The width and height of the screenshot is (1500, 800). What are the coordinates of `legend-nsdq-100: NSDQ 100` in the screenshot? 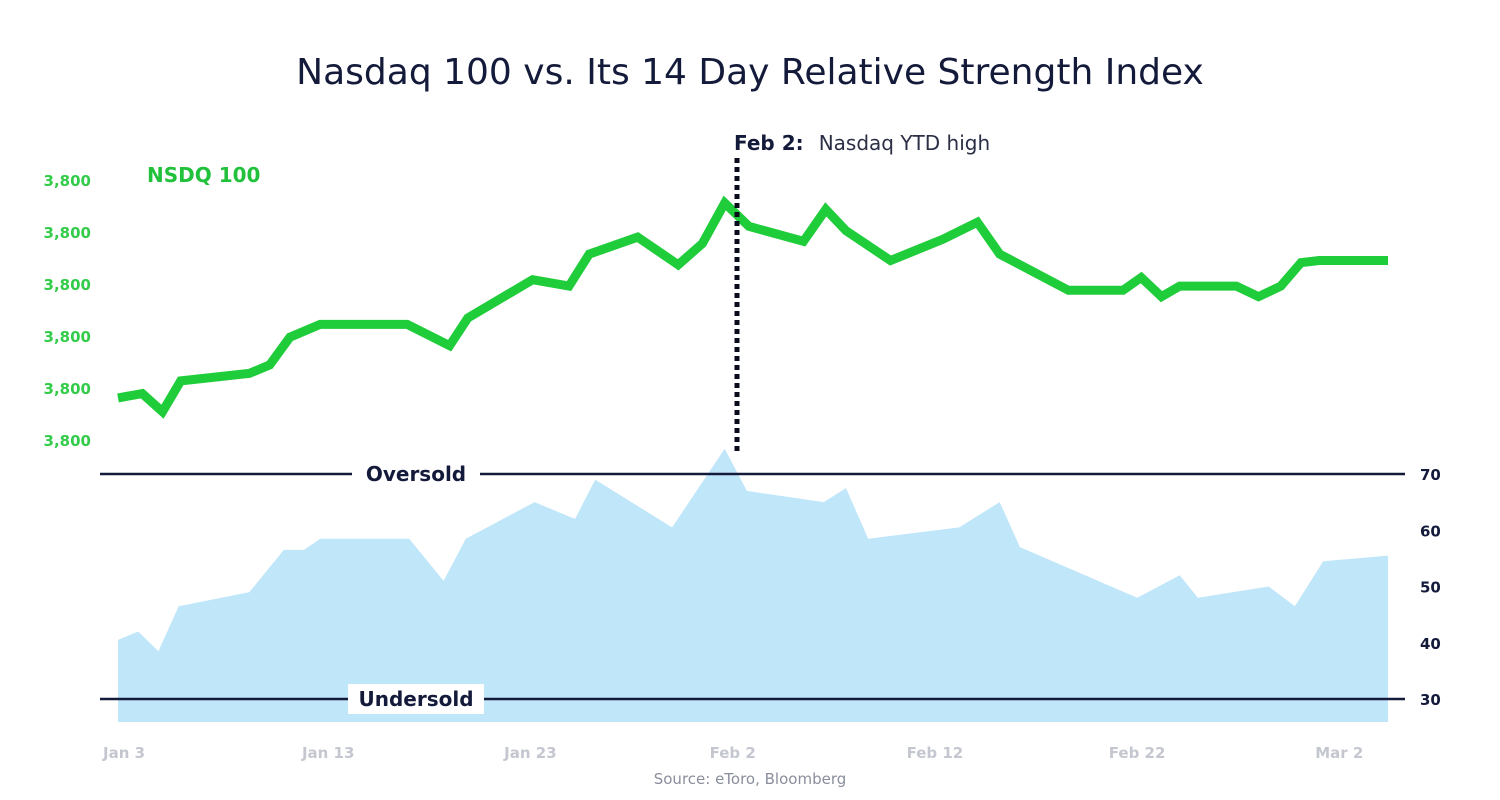 It's located at (203, 175).